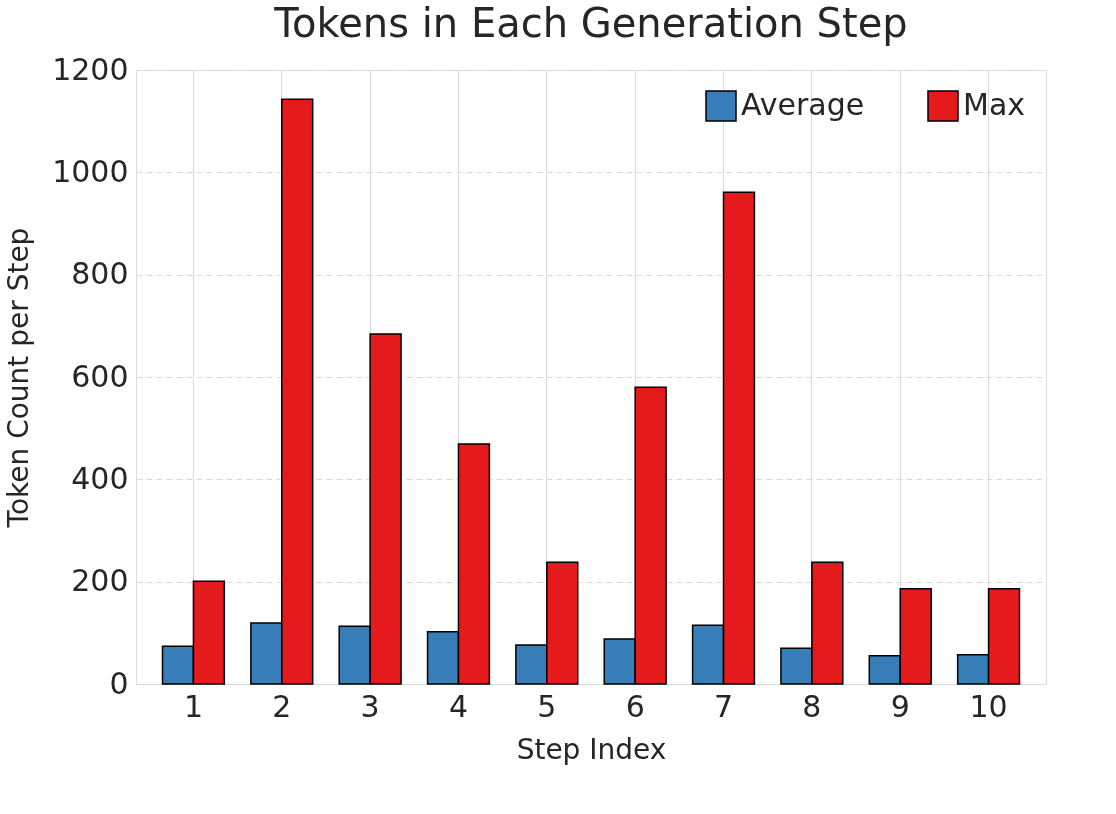 This screenshot has height=814, width=1116. I want to click on x-tick-label: 9, so click(900, 706).